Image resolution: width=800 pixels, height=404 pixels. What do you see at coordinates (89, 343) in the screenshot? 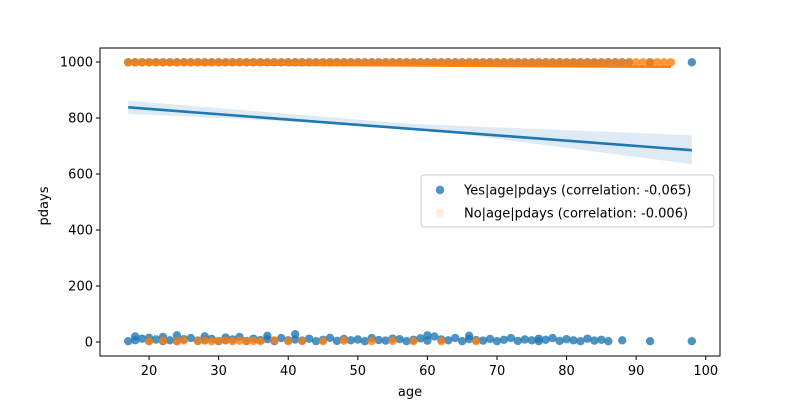
I see `y-tick-label: 0` at bounding box center [89, 343].